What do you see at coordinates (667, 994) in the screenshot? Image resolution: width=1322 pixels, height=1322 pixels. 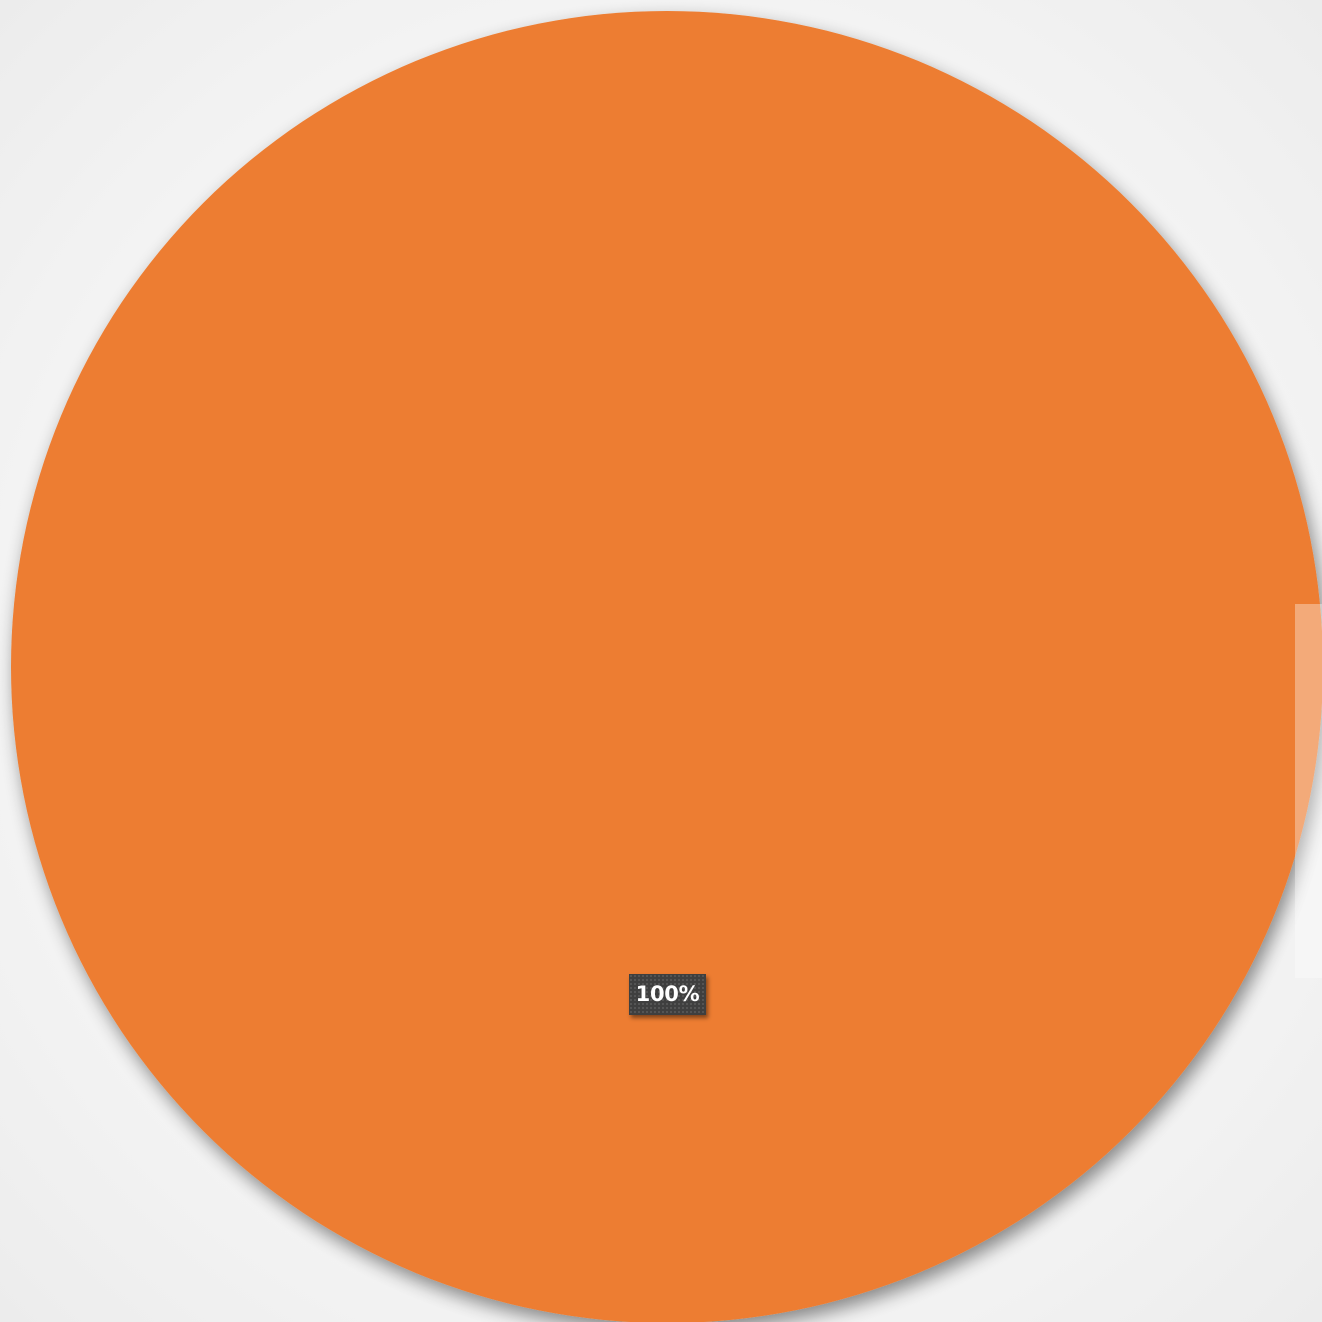 I see `pie-data-label: 100%` at bounding box center [667, 994].